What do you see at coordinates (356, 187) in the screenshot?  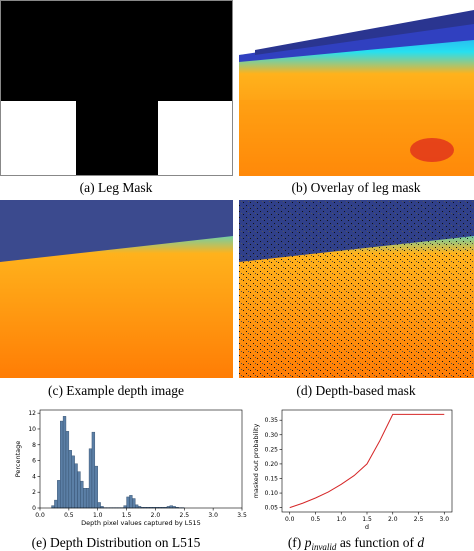 I see `caption: (b) Overlay of leg mask` at bounding box center [356, 187].